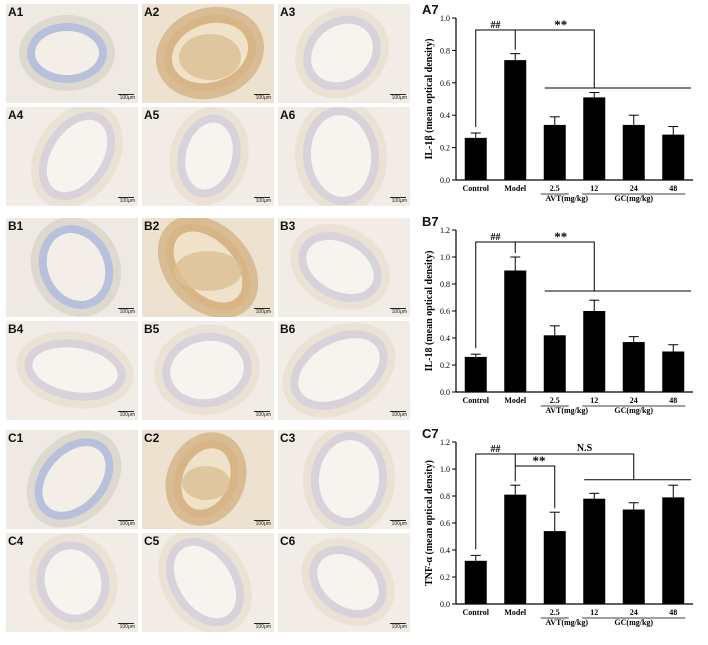  What do you see at coordinates (288, 226) in the screenshot?
I see `micrograph-label: B3` at bounding box center [288, 226].